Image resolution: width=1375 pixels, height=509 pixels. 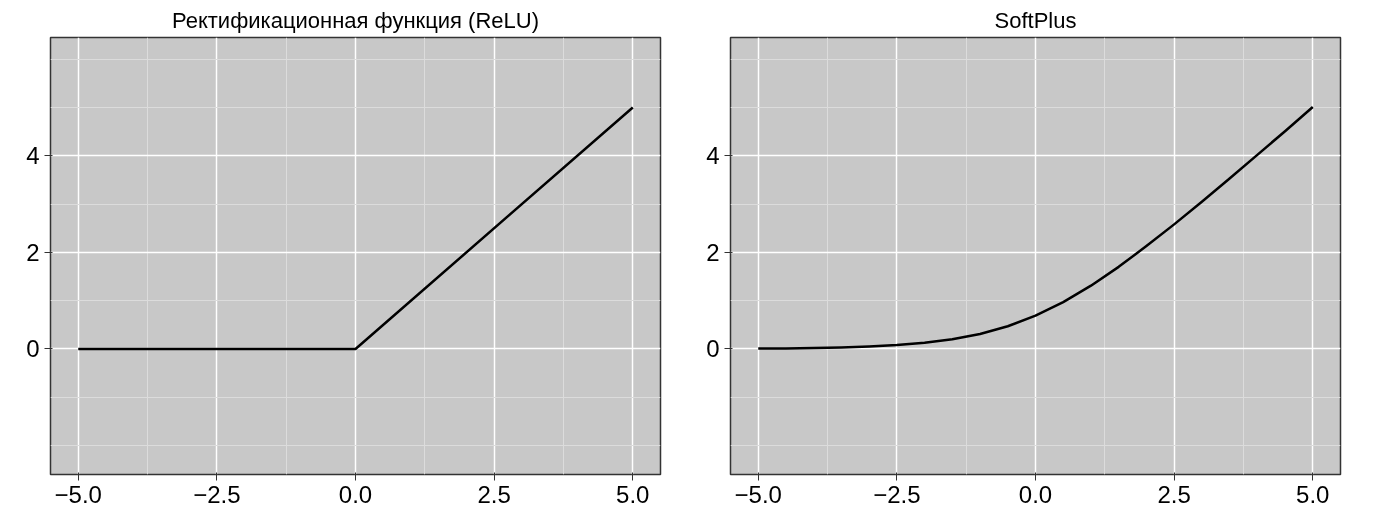 What do you see at coordinates (355, 20) in the screenshot?
I see `chart-title: Ректификационная функция (ReLU)` at bounding box center [355, 20].